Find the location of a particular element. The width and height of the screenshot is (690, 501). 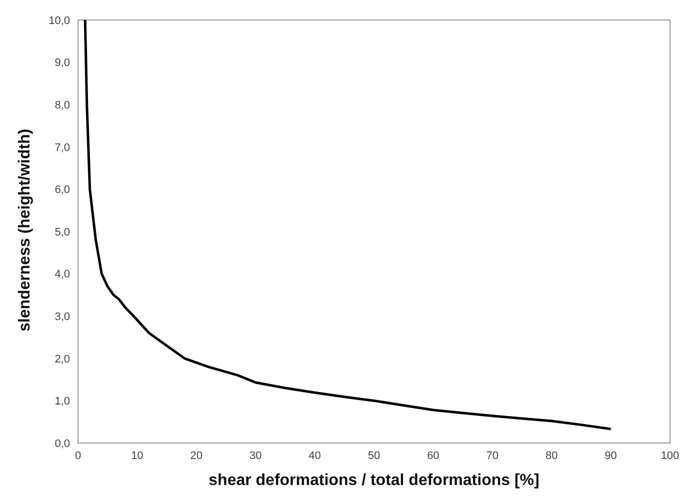

x-tick-label: 80 is located at coordinates (551, 456).